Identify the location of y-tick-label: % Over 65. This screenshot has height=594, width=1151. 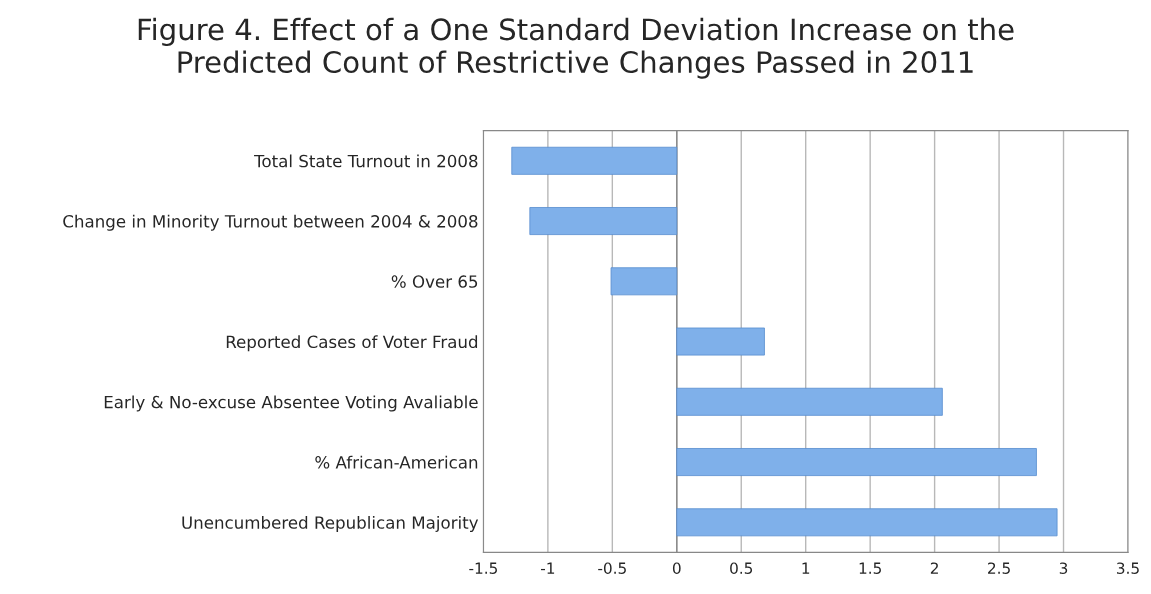
(434, 281).